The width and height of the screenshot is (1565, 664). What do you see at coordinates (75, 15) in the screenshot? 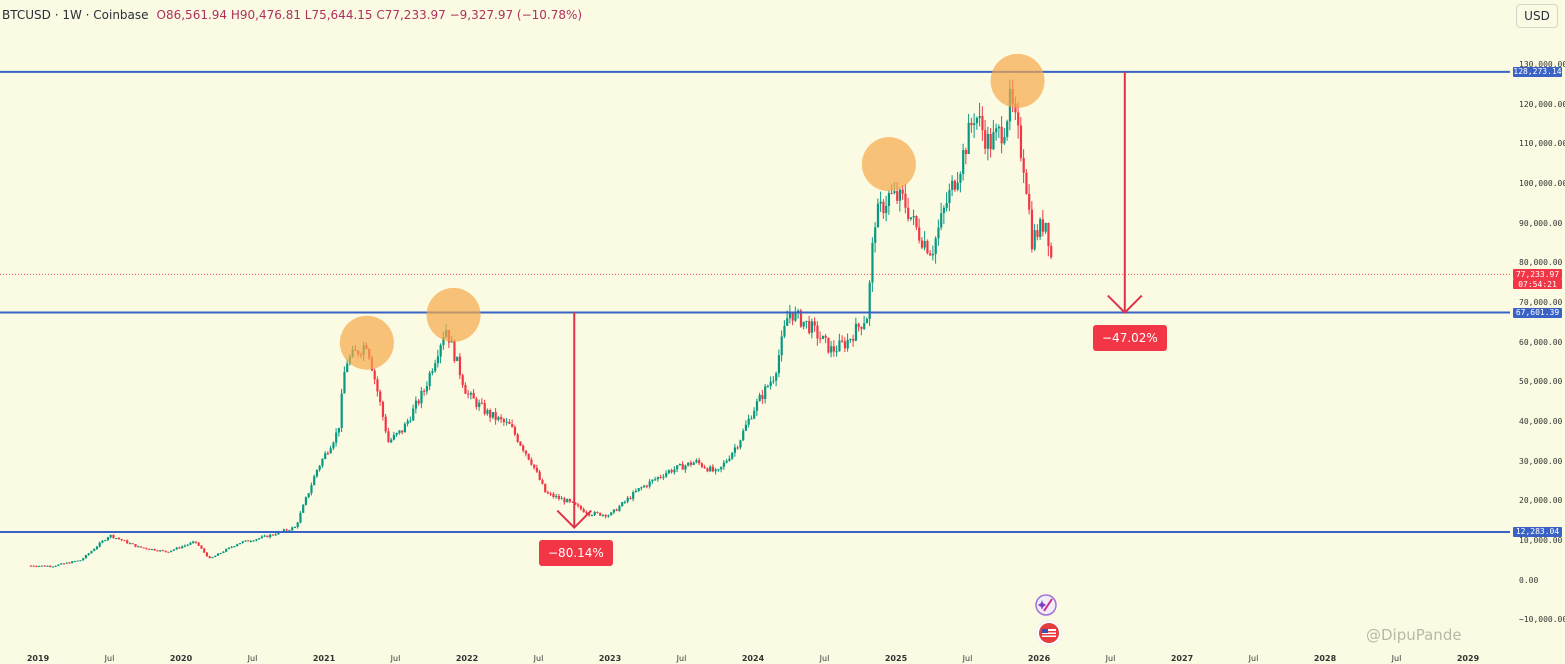
I see `symbol-info: BTCUSD · 1W · Coinbase` at bounding box center [75, 15].